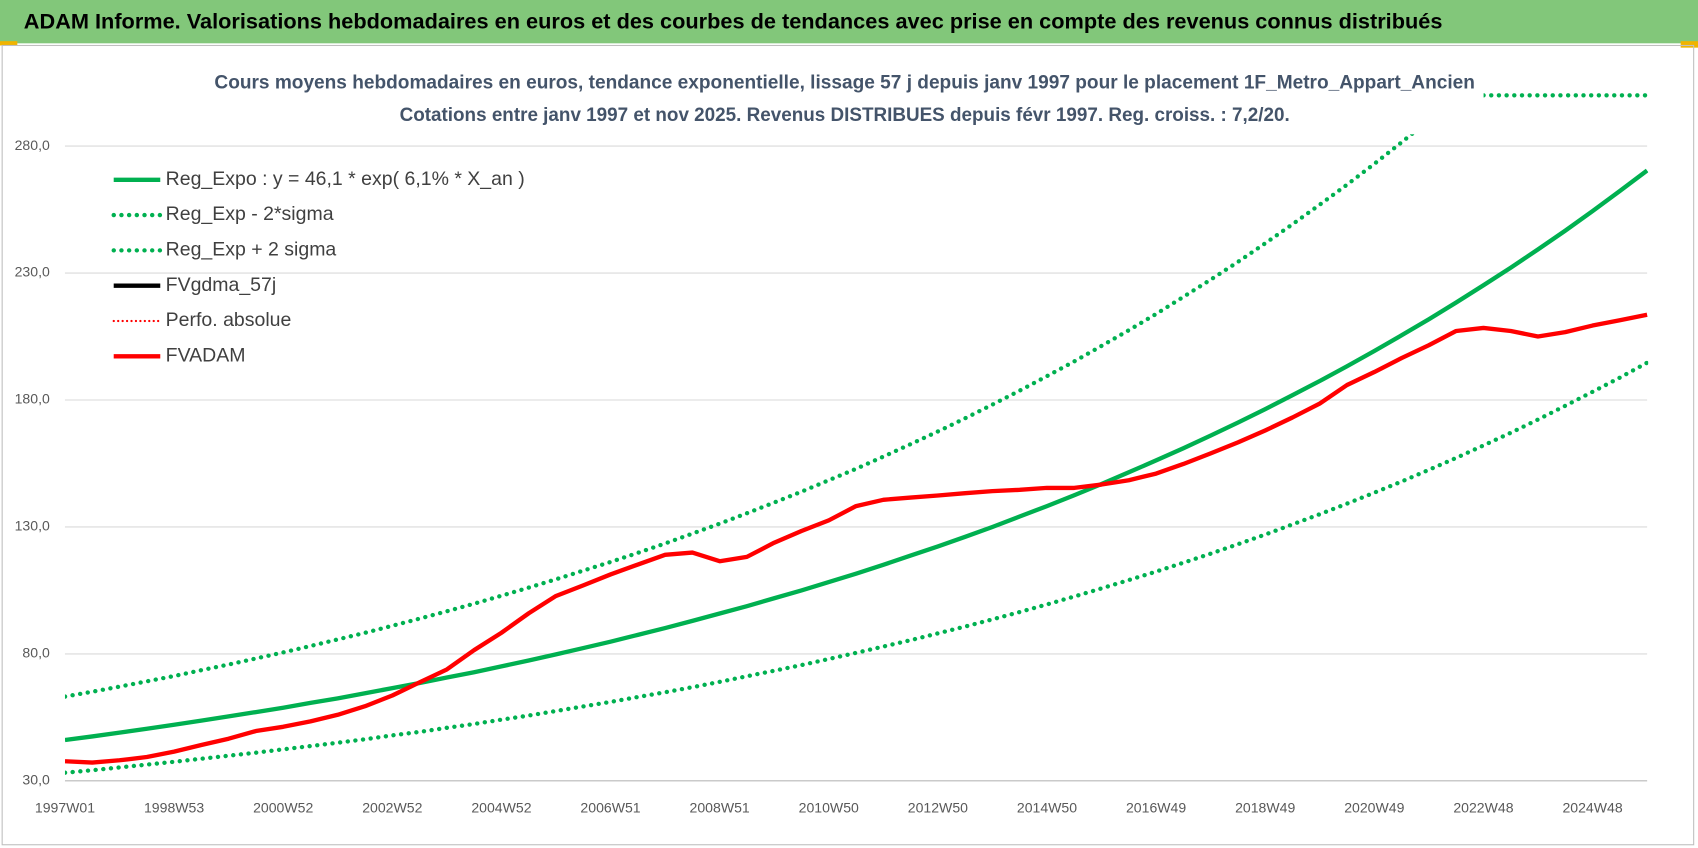 Image resolution: width=1698 pixels, height=848 pixels. I want to click on x-tick-label: 2000W52, so click(283, 808).